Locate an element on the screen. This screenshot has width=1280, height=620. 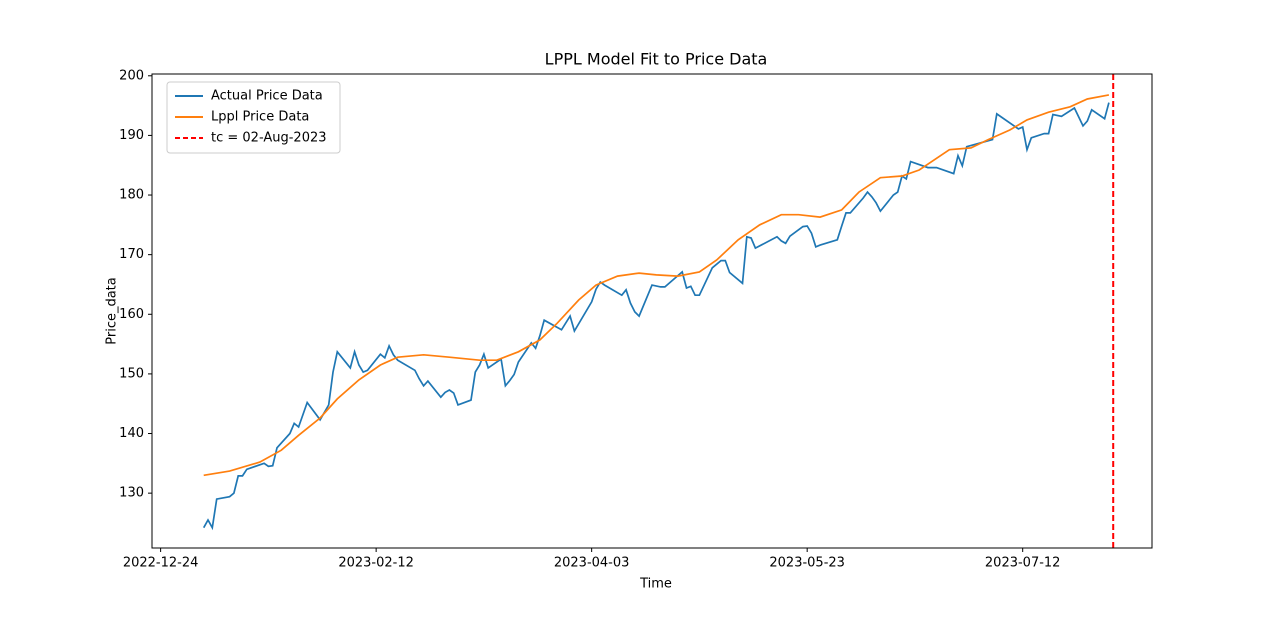
y-tick-label: 150 is located at coordinates (131, 373).